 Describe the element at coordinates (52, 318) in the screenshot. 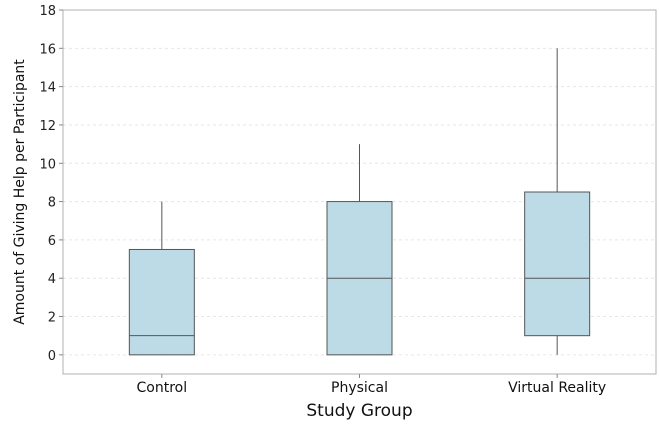

I see `y-tick-label: 2` at that location.